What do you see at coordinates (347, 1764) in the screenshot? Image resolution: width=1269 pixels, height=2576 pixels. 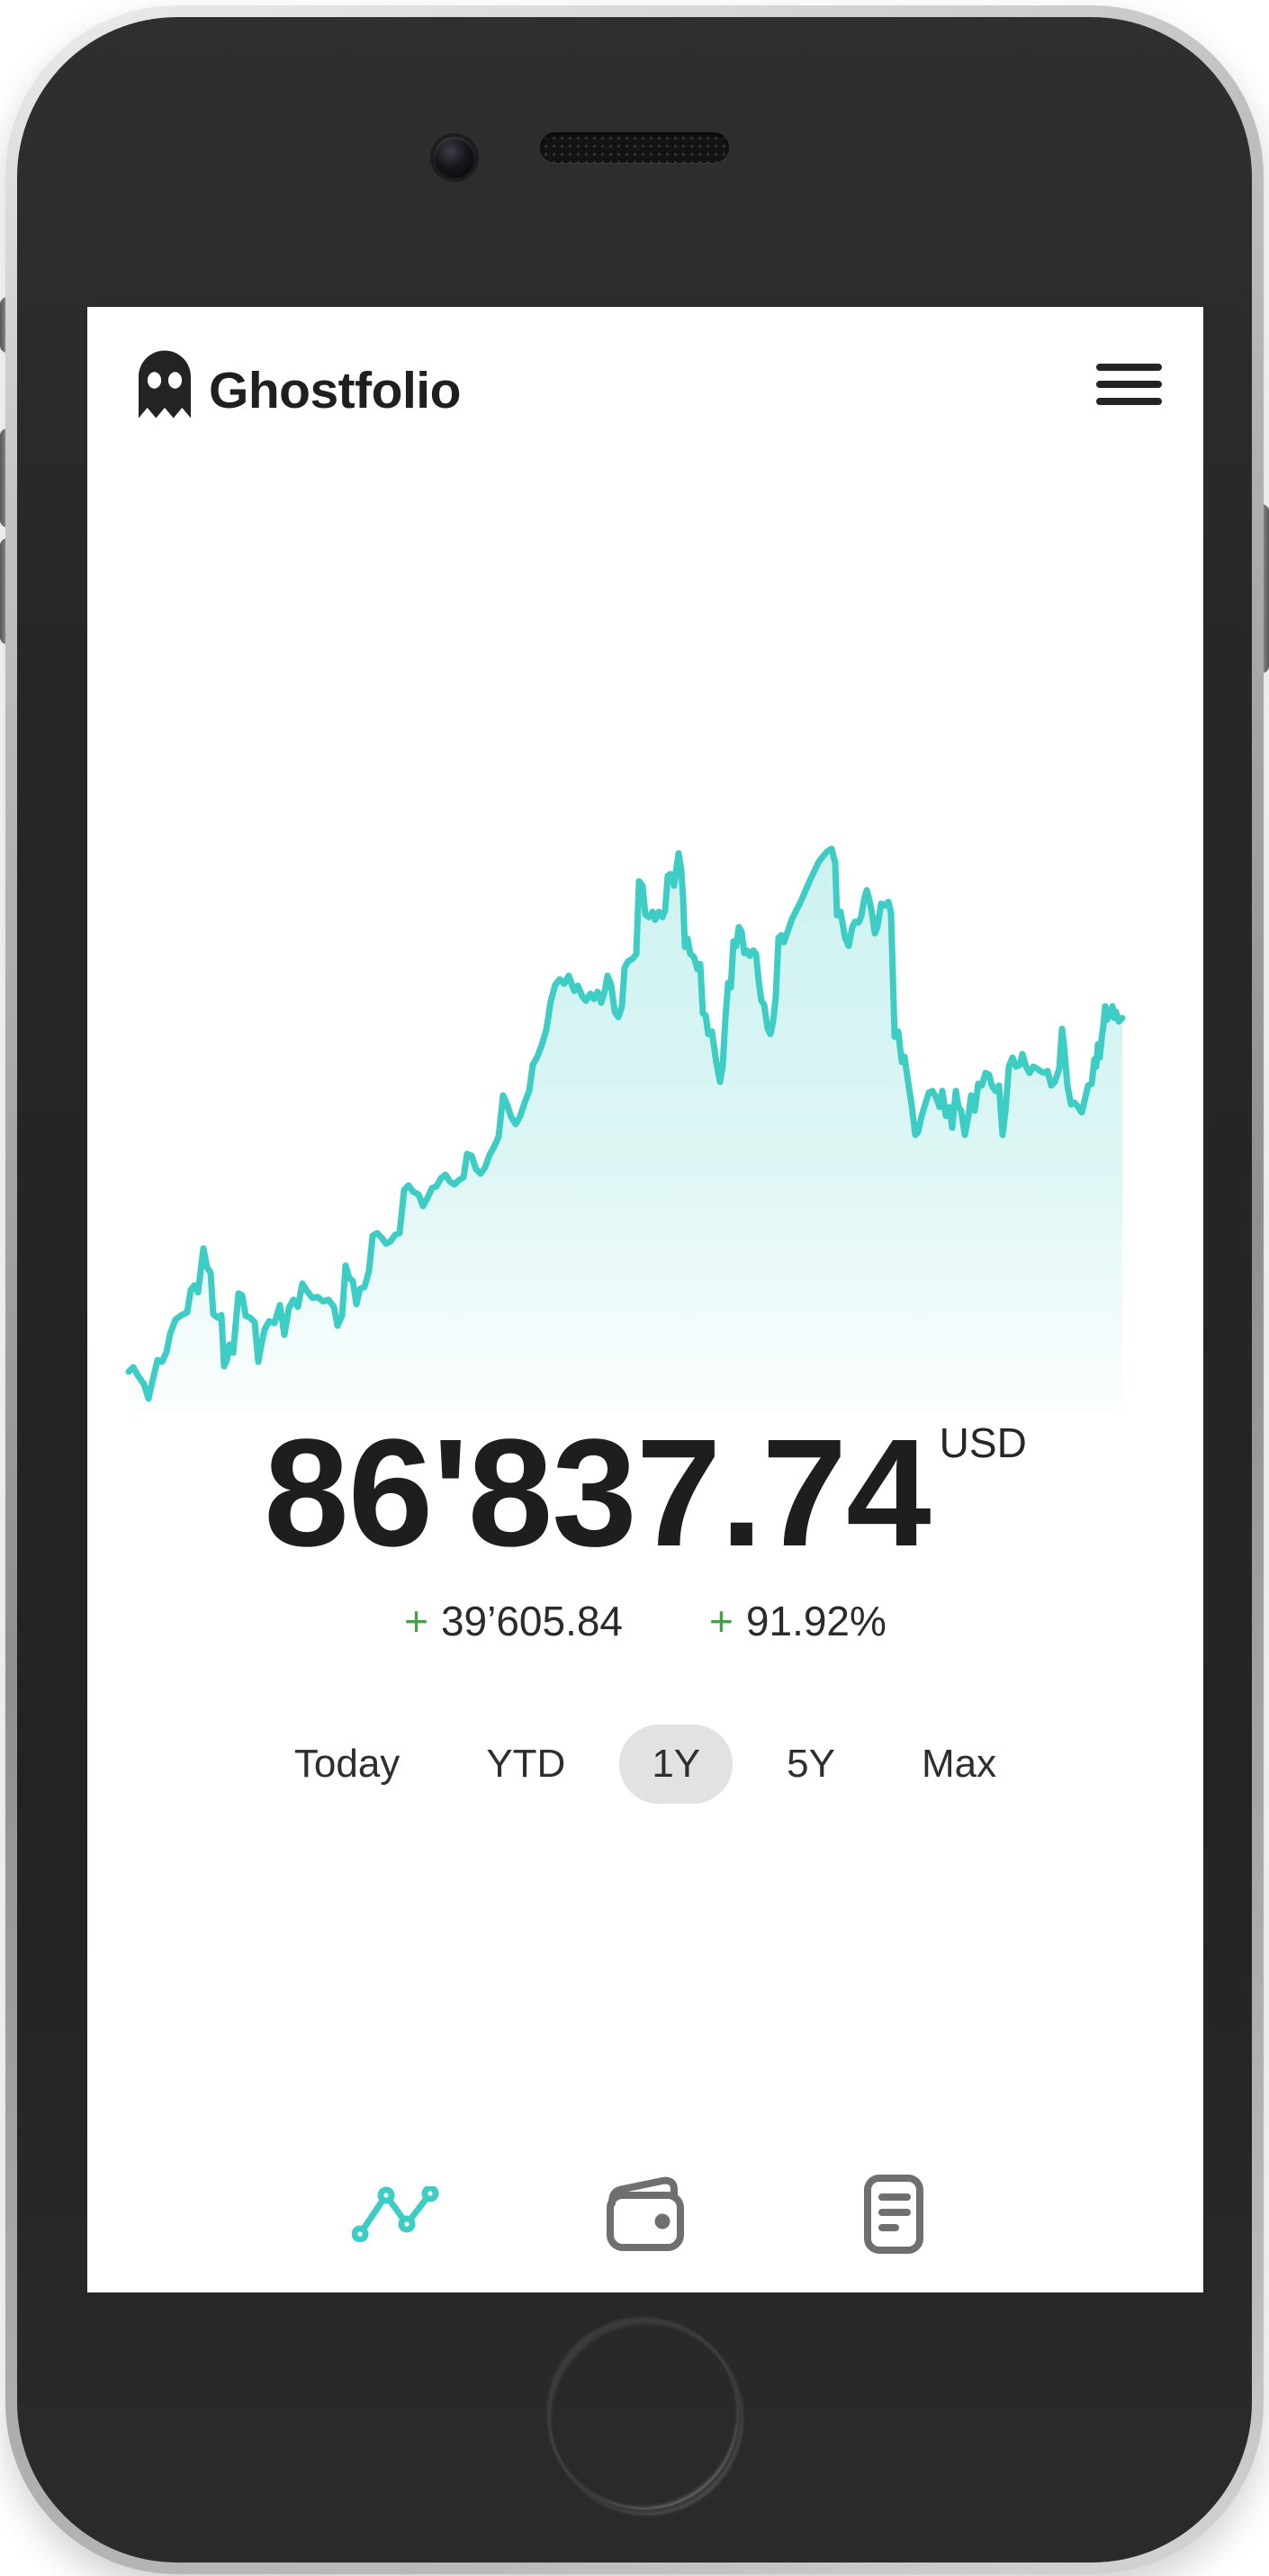 I see `range-button-today: Today` at bounding box center [347, 1764].